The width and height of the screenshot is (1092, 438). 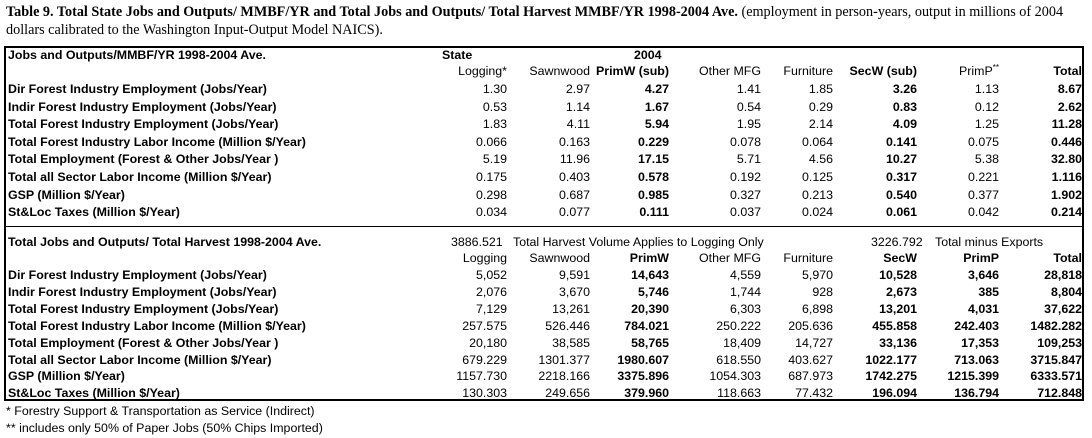 I want to click on table-cell: 1.14, so click(x=577, y=106).